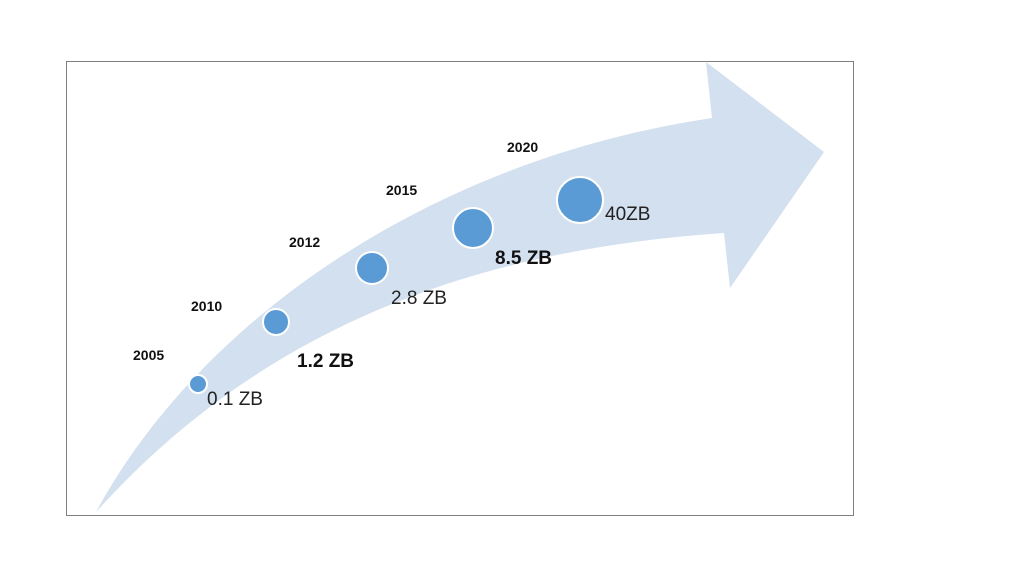  I want to click on bubble-2010, so click(276, 322).